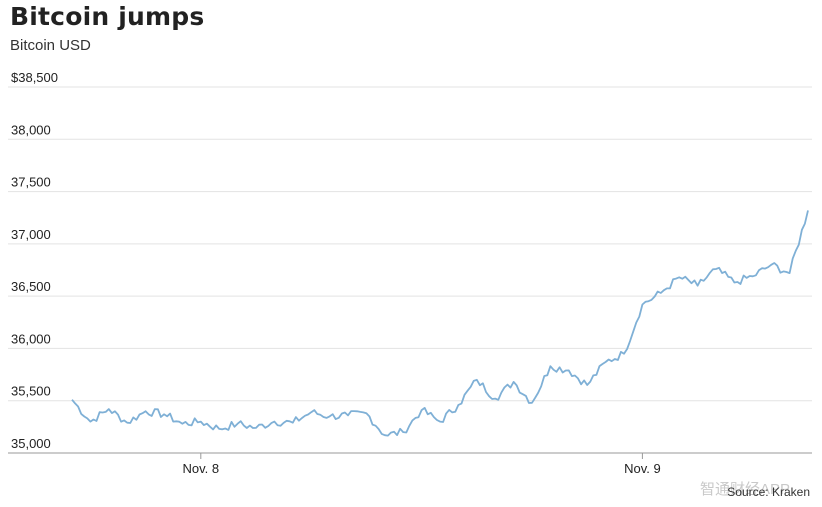 The height and width of the screenshot is (507, 822). What do you see at coordinates (642, 468) in the screenshot?
I see `x-tick-label: Nov. 9` at bounding box center [642, 468].